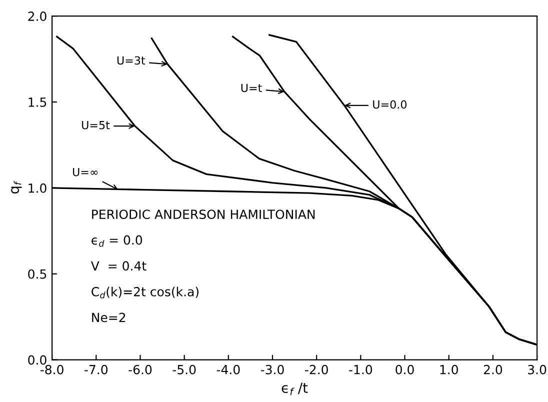  Describe the element at coordinates (131, 60) in the screenshot. I see `annotation: U=3t` at that location.